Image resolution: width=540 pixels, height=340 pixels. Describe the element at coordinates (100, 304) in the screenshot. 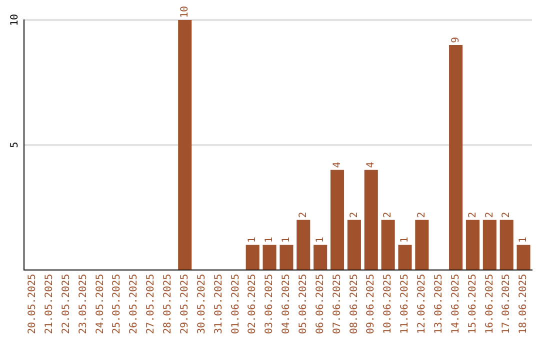

I see `x-tick-label: 24.05.2025` at that location.